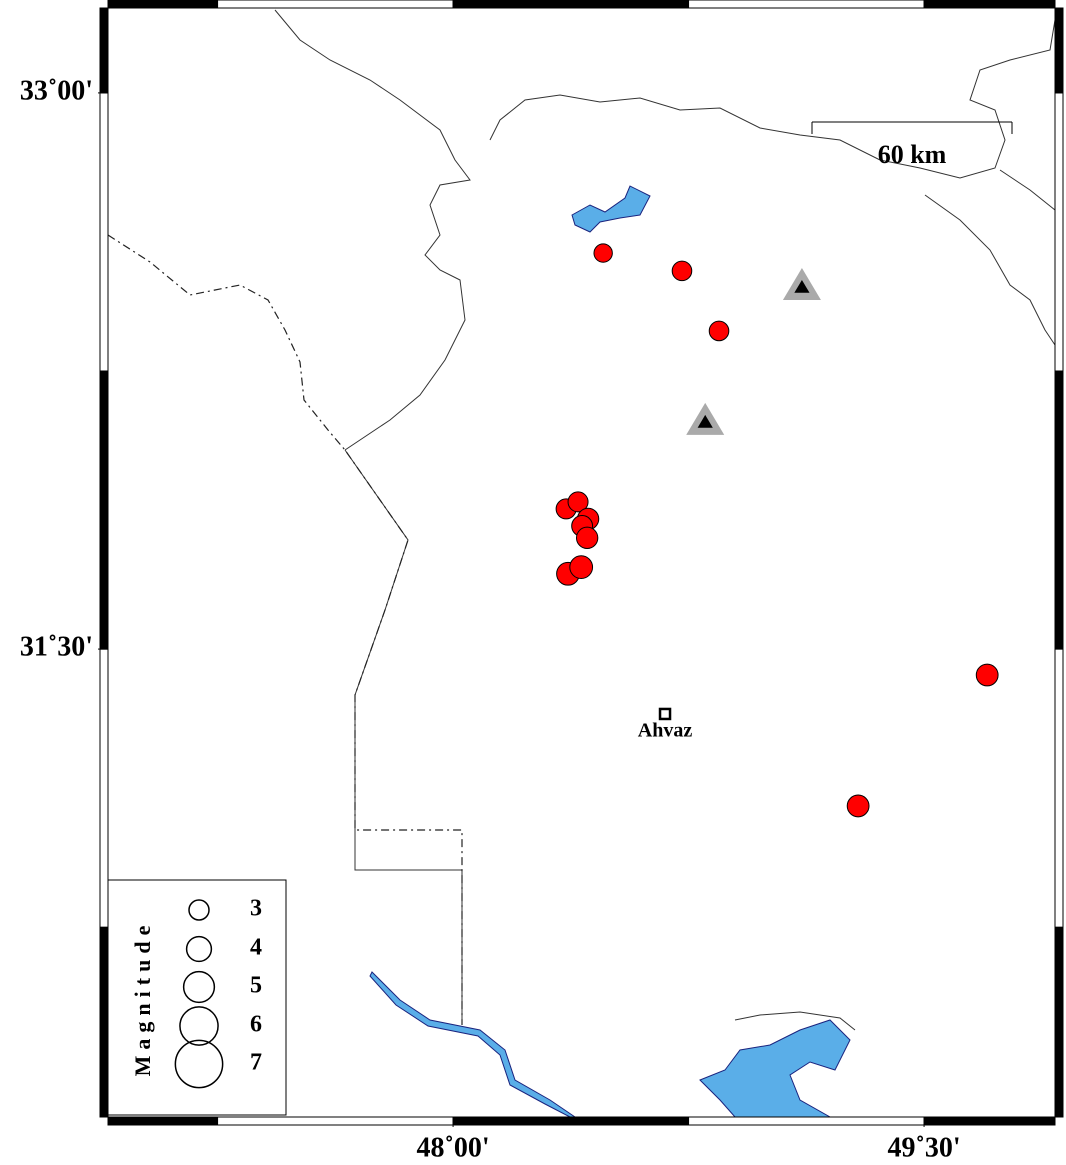 The width and height of the screenshot is (1066, 1165). Describe the element at coordinates (142, 998) in the screenshot. I see `legend-title: Magnitude` at that location.